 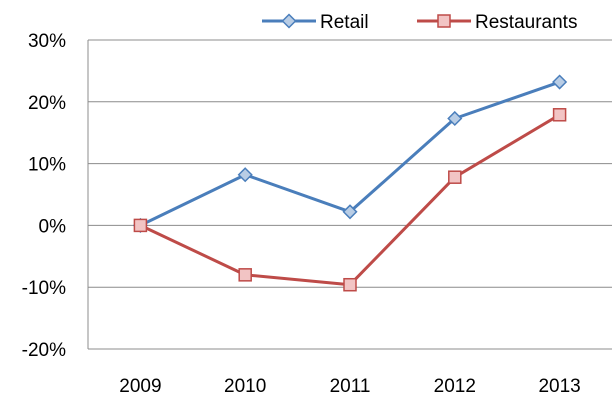 I want to click on legend-item-restaurants: Restaurants, so click(x=497, y=22).